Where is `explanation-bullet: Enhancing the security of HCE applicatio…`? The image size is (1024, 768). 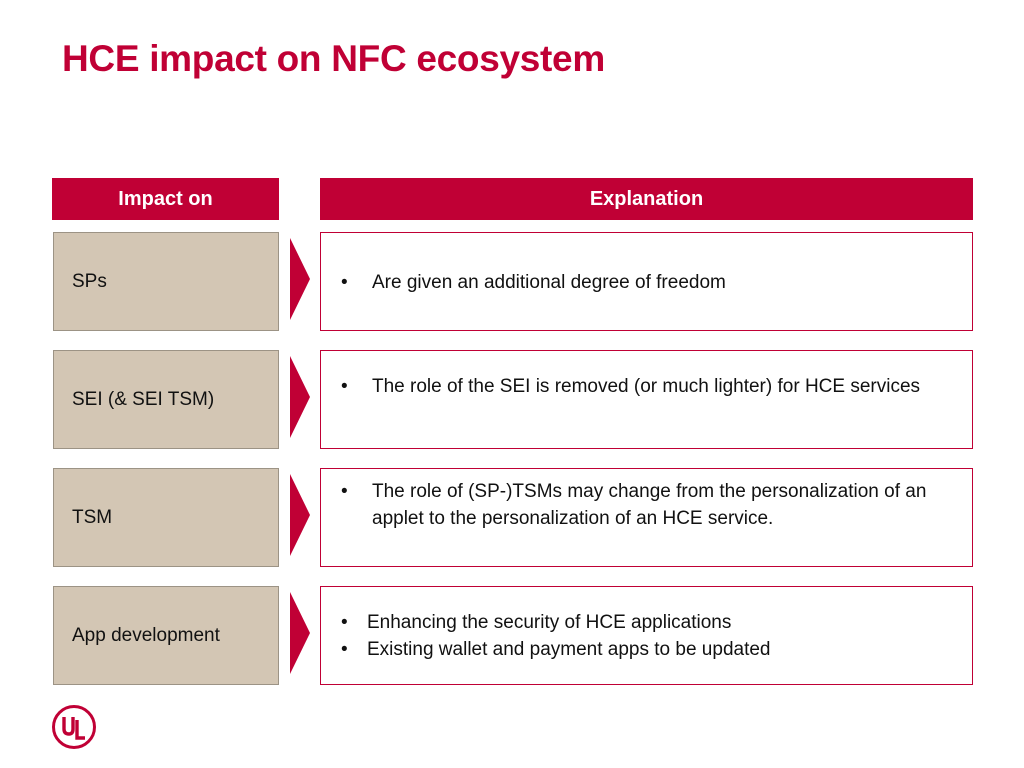 explanation-bullet: Enhancing the security of HCE applicatio… is located at coordinates (646, 622).